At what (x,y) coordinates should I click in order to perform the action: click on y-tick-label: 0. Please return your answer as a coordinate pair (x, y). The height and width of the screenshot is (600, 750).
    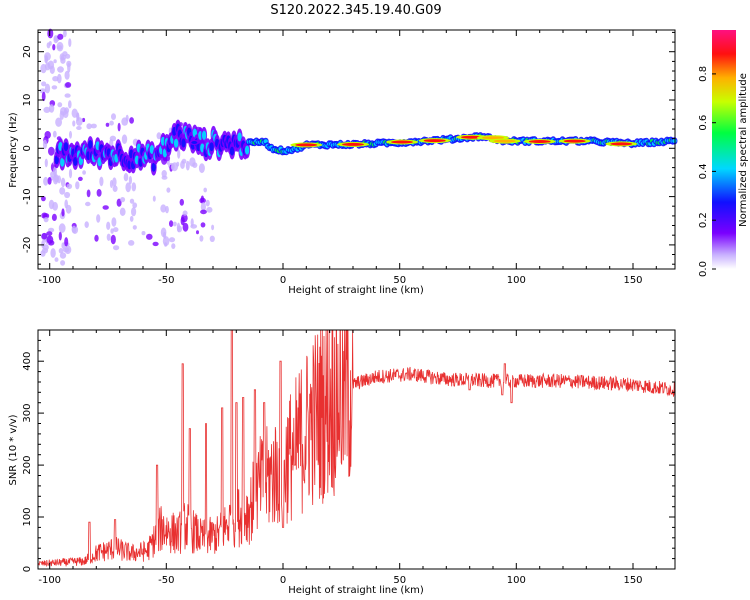
    Looking at the image, I should click on (27, 148).